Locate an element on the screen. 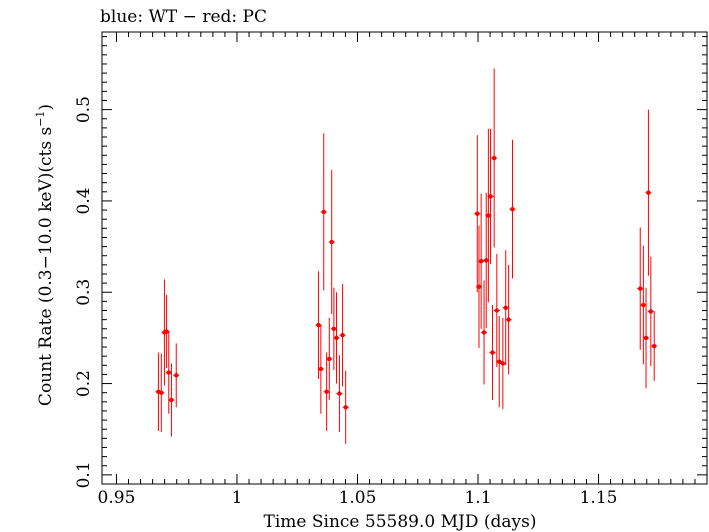 Image resolution: width=709 pixels, height=532 pixels. y-tick-label: 0.1 is located at coordinates (84, 474).